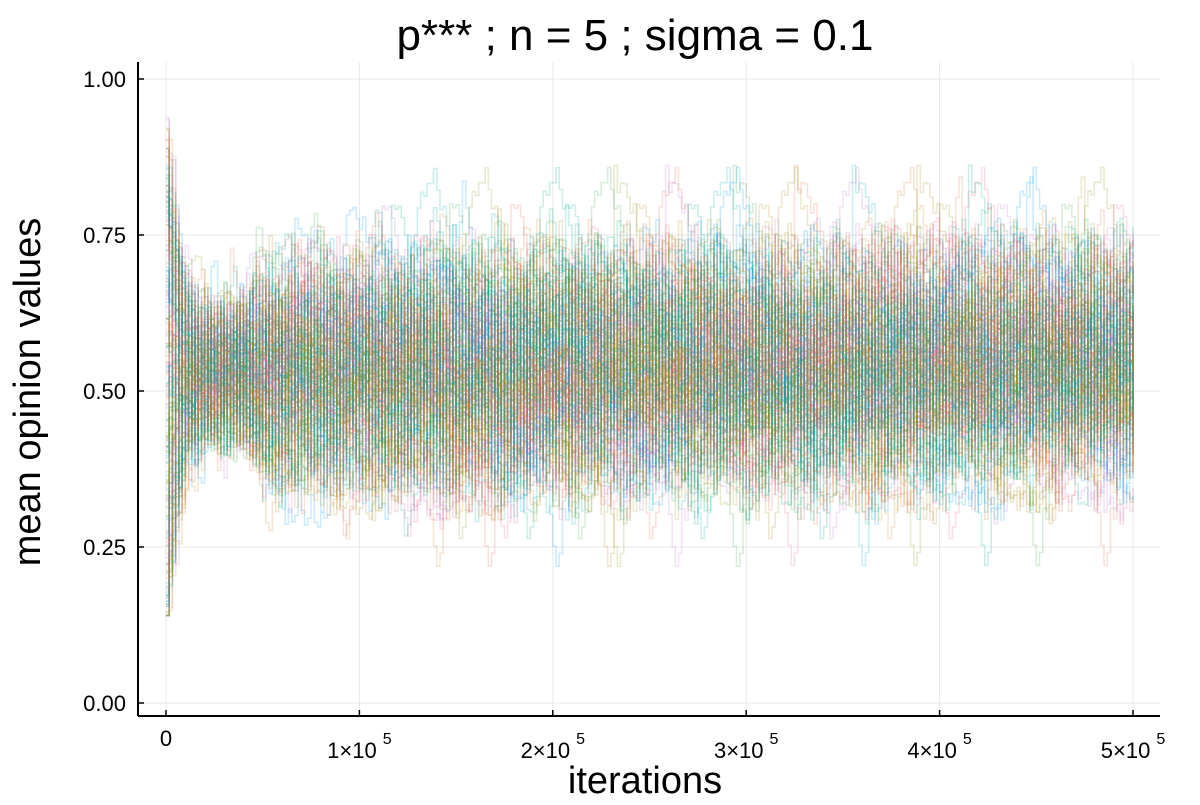  What do you see at coordinates (635, 35) in the screenshot?
I see `chart-title: p*** ; n = 5 ; sigma = 0.1` at bounding box center [635, 35].